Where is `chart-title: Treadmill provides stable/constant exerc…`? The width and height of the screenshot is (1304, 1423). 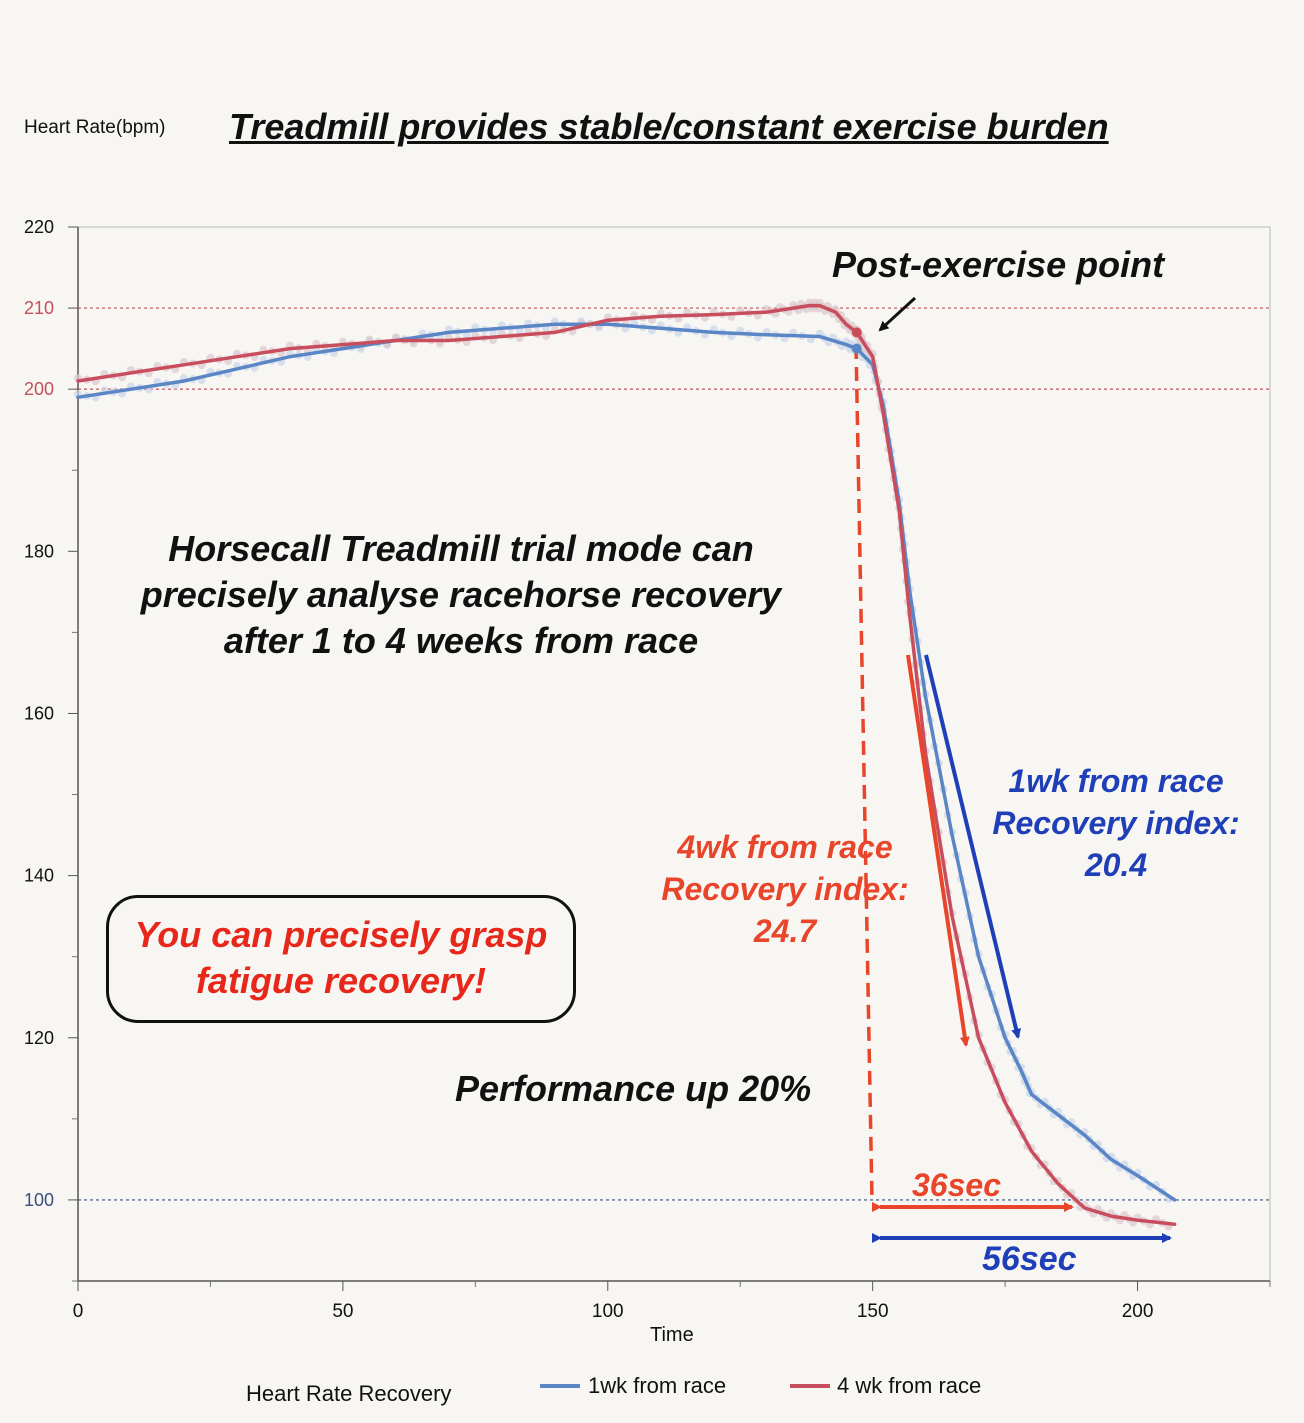 chart-title: Treadmill provides stable/constant exerc… is located at coordinates (669, 126).